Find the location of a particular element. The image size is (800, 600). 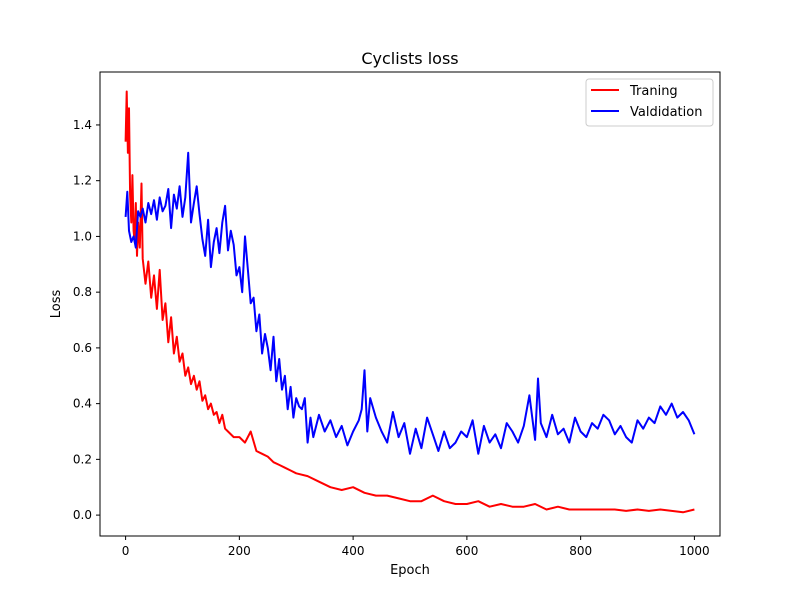

legend: Traning Valdidation is located at coordinates (649, 102).